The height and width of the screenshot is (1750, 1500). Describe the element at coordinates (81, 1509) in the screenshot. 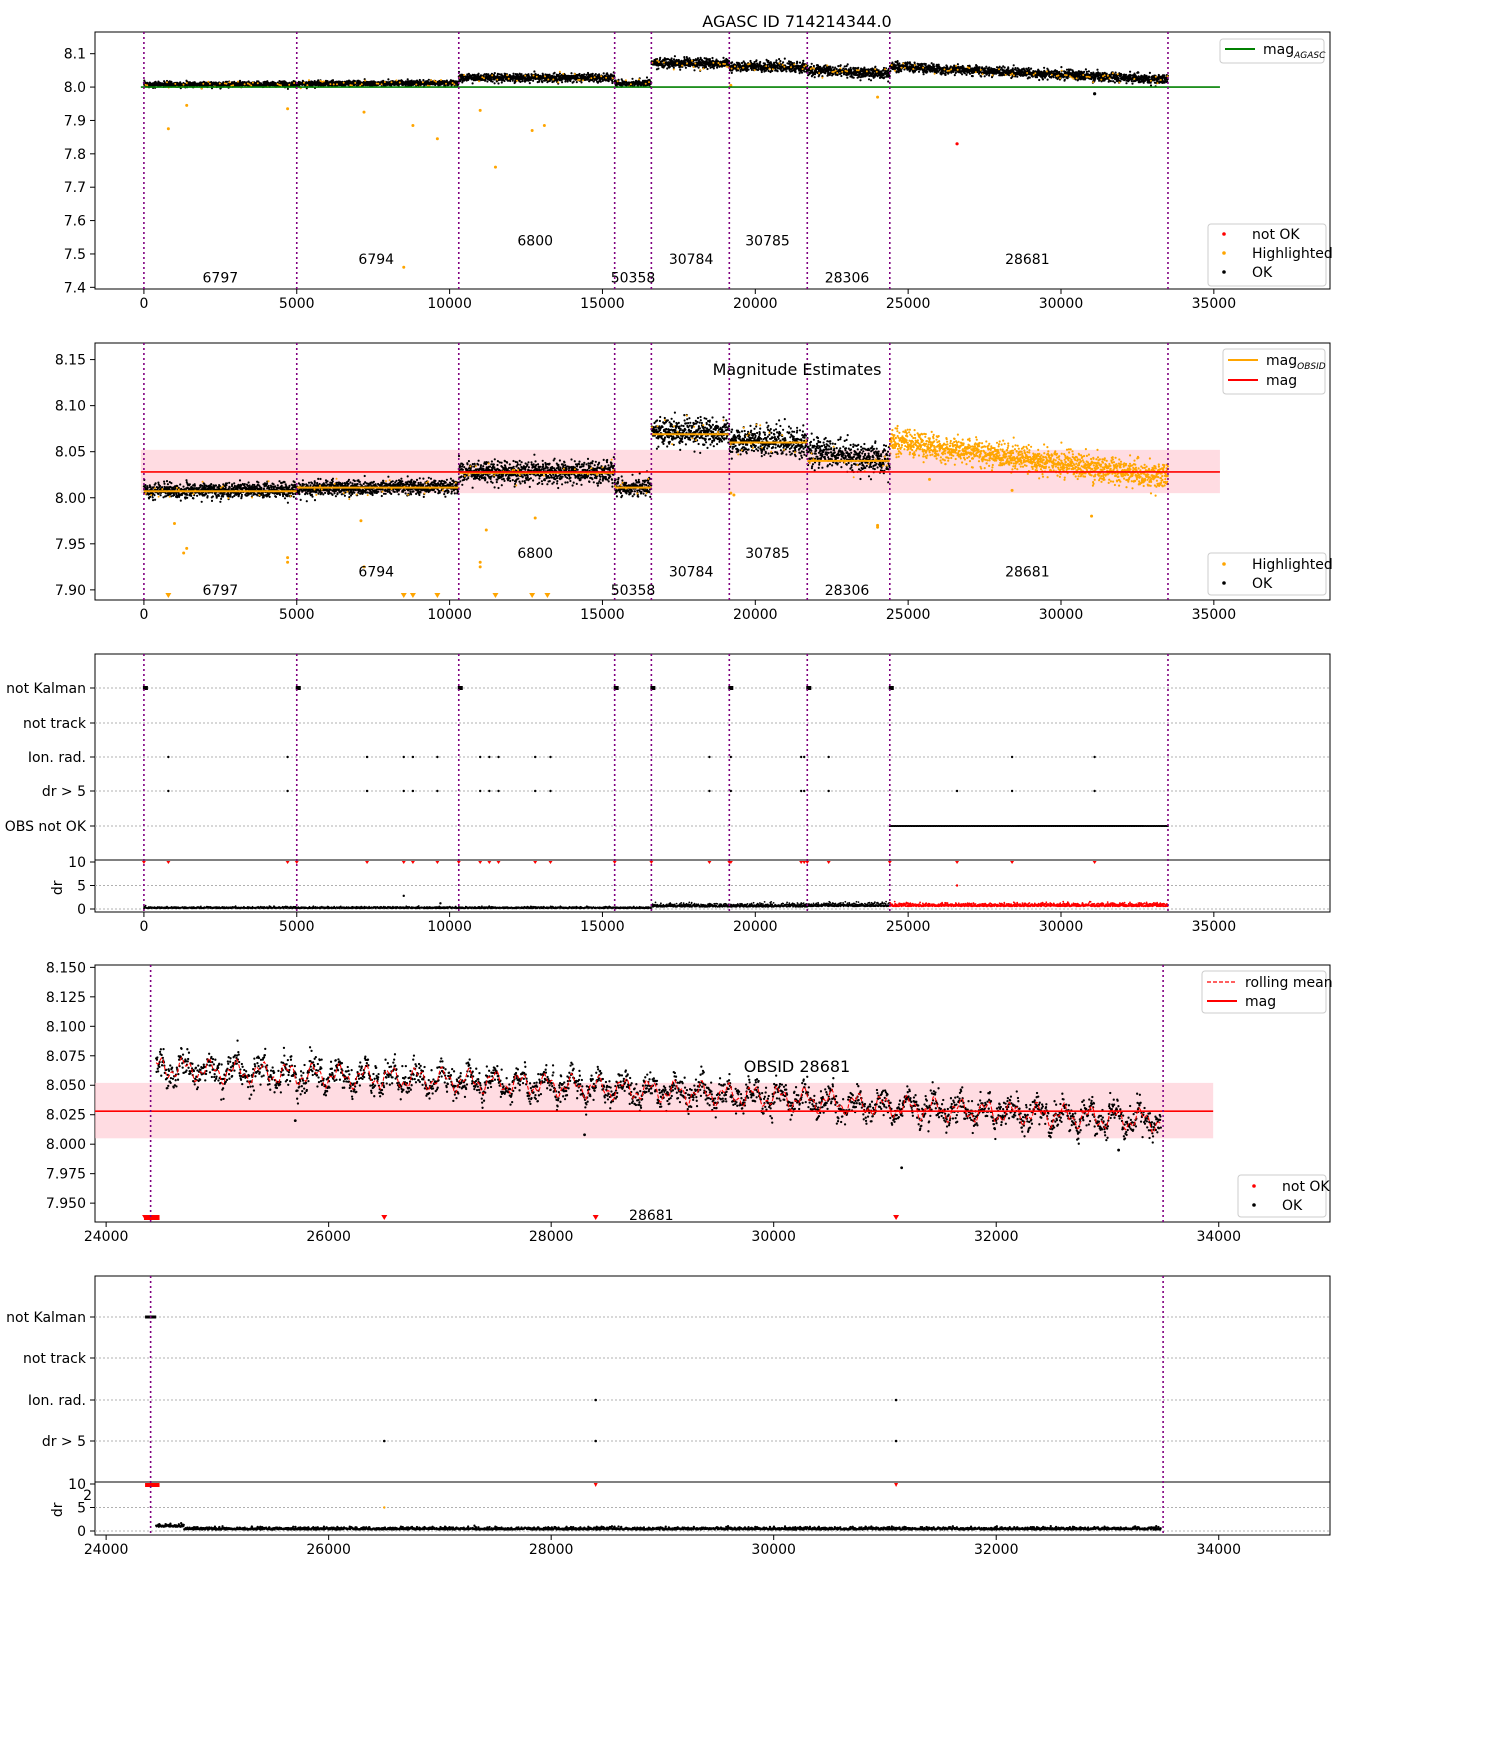

I see `dr-tick-label: 5` at that location.